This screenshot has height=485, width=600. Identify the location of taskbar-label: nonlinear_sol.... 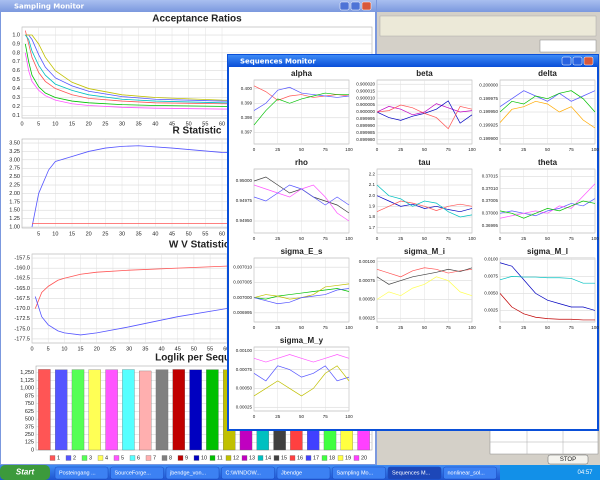
(467, 473).